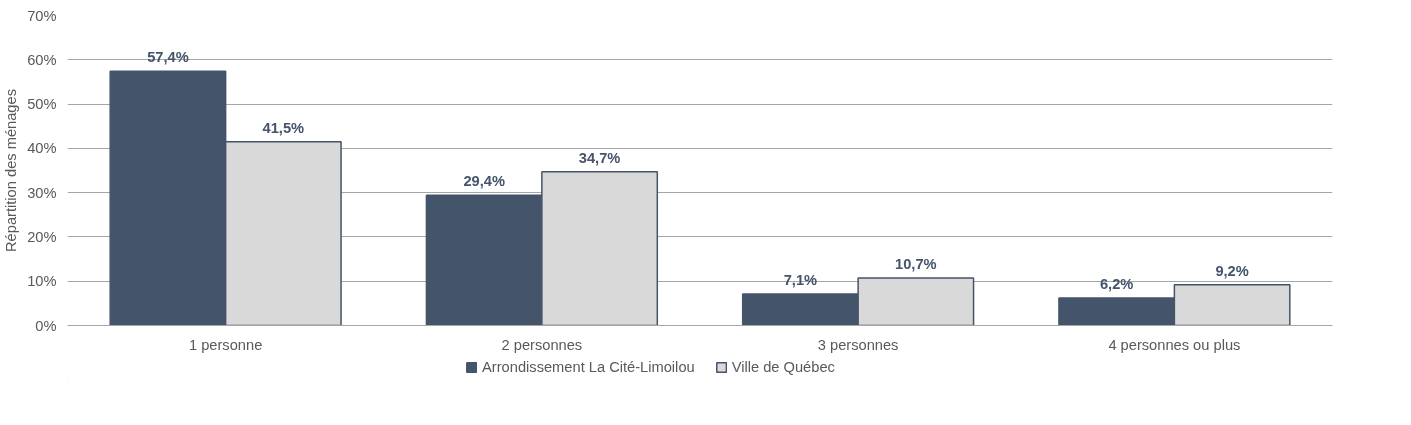 The image size is (1411, 425). I want to click on y-tick-label: 50%, so click(42, 104).